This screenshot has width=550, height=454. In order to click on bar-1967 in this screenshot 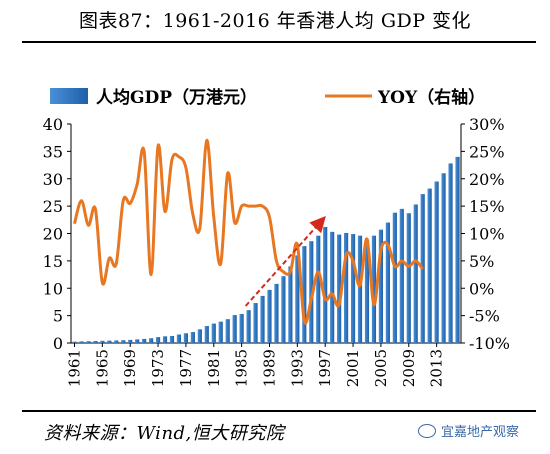, I will do `click(116, 341)`.